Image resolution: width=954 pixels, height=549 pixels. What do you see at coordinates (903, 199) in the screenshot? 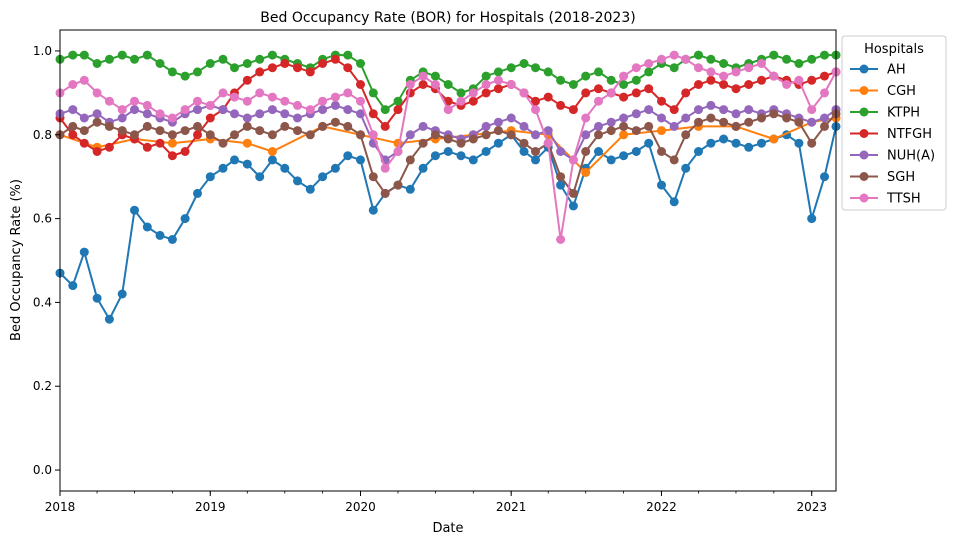
I see `legend-label: TTSH` at bounding box center [903, 199].